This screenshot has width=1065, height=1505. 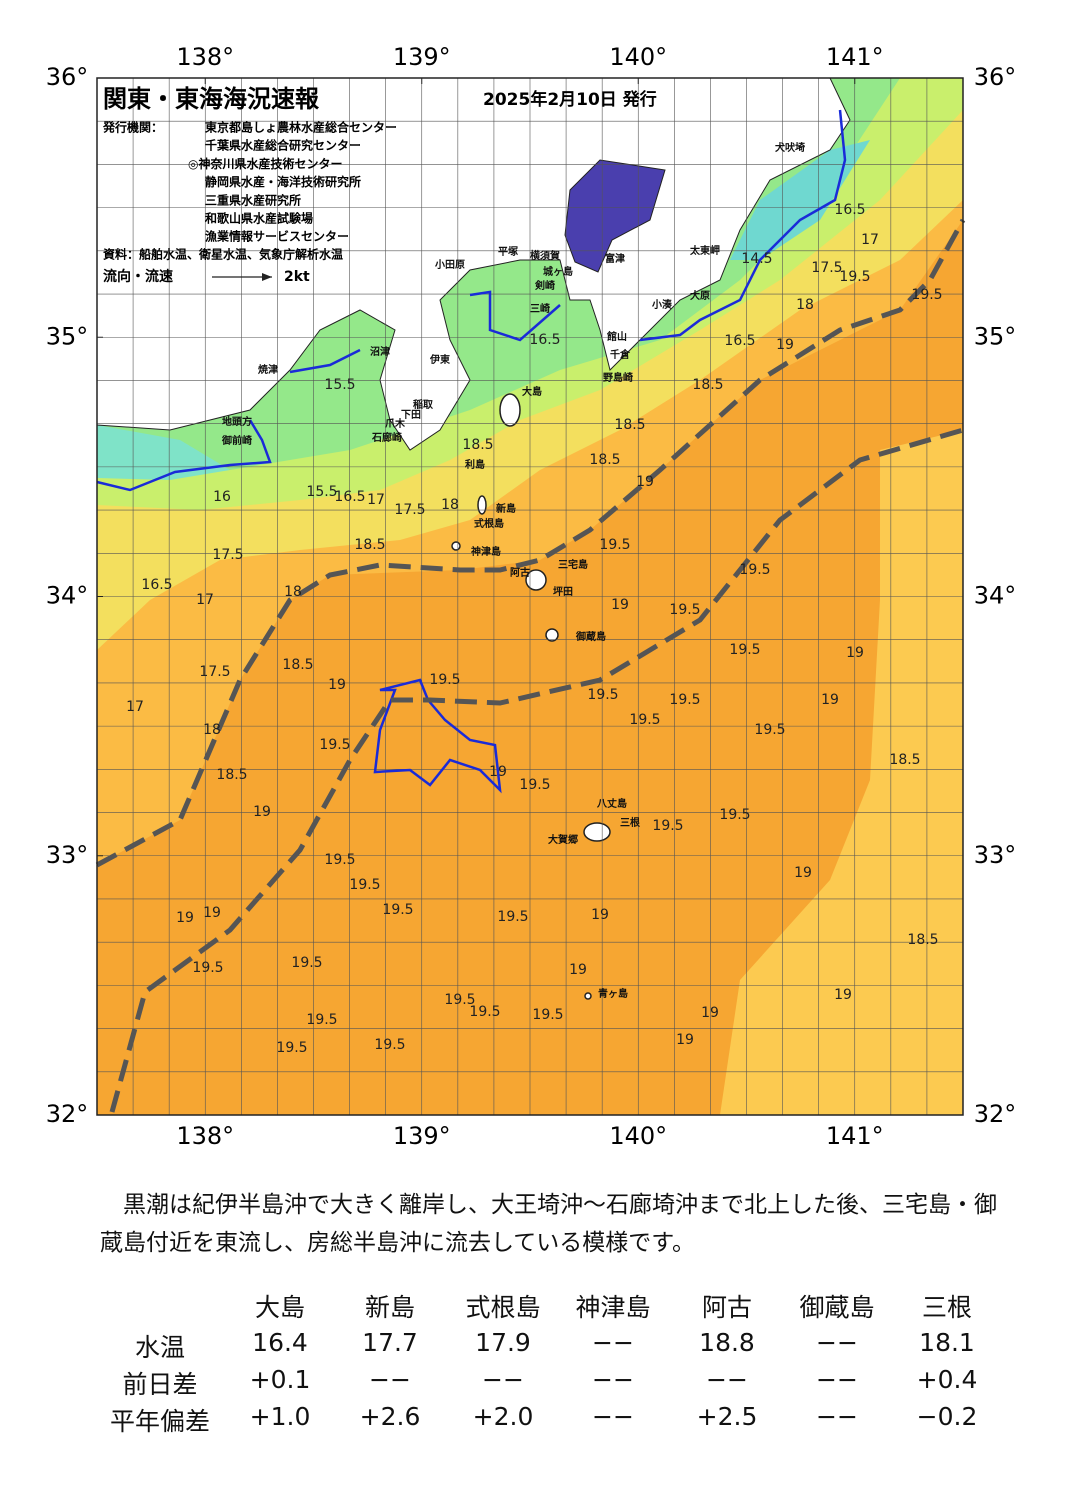 I want to click on cell: 17.9, so click(x=503, y=1342).